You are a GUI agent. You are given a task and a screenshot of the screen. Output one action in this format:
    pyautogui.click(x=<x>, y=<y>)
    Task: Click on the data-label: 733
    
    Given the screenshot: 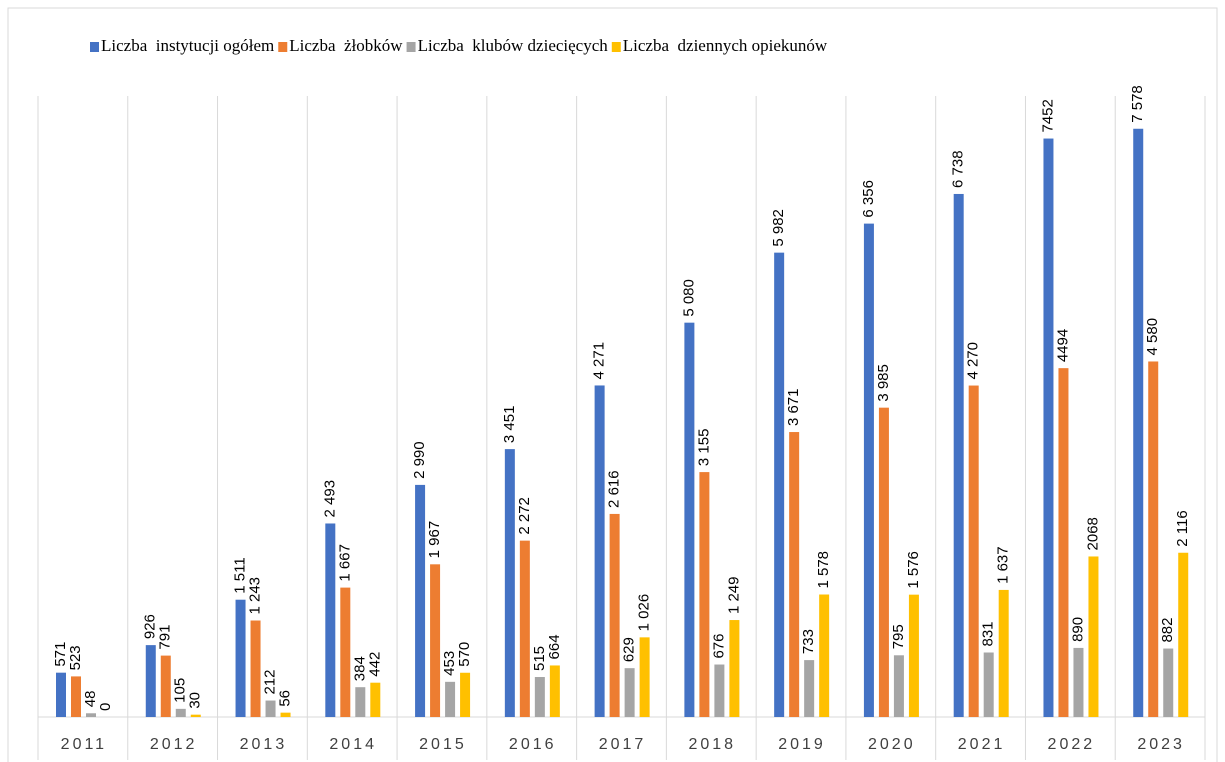 What is the action you would take?
    pyautogui.click(x=808, y=641)
    